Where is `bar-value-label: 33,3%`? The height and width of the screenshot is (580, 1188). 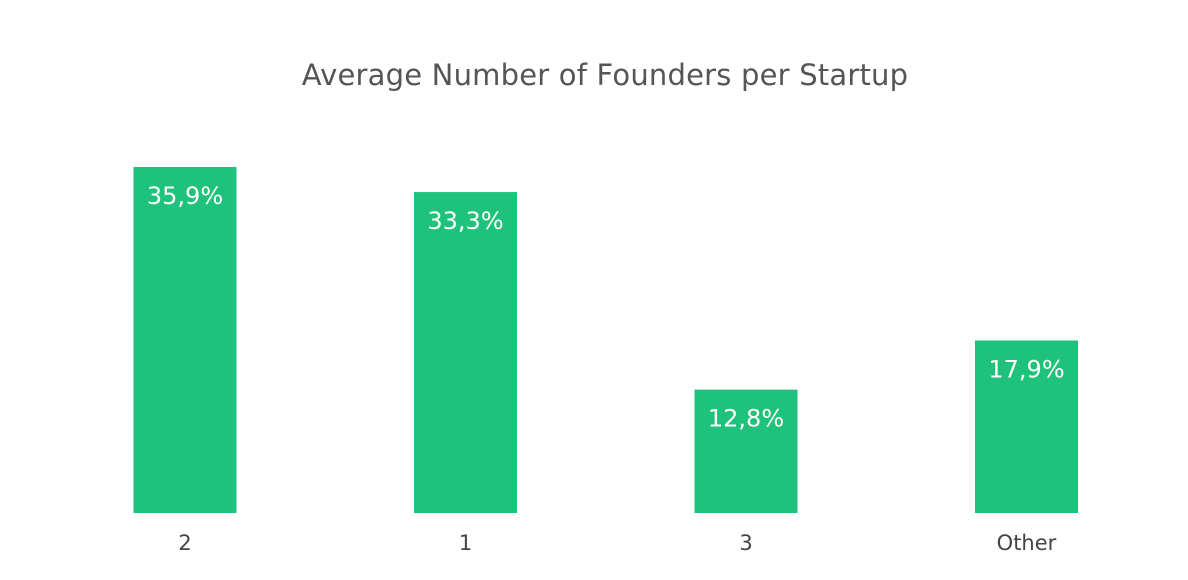 bar-value-label: 33,3% is located at coordinates (465, 221).